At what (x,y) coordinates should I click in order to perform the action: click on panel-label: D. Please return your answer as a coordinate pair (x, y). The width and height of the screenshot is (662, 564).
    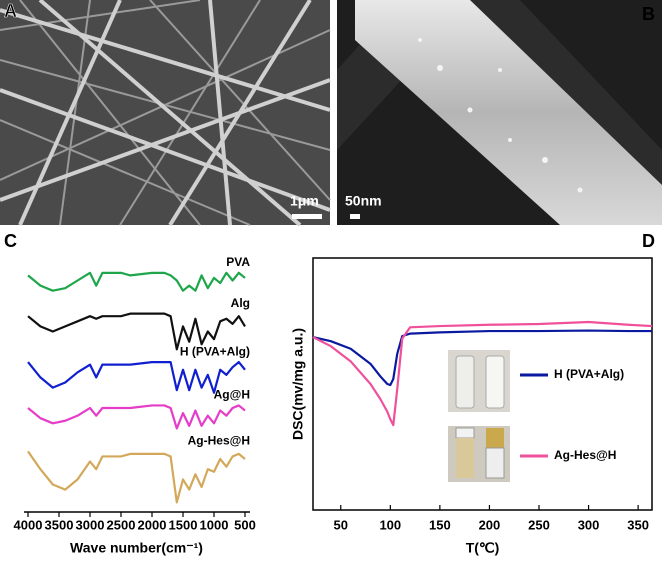
    Looking at the image, I should click on (648, 241).